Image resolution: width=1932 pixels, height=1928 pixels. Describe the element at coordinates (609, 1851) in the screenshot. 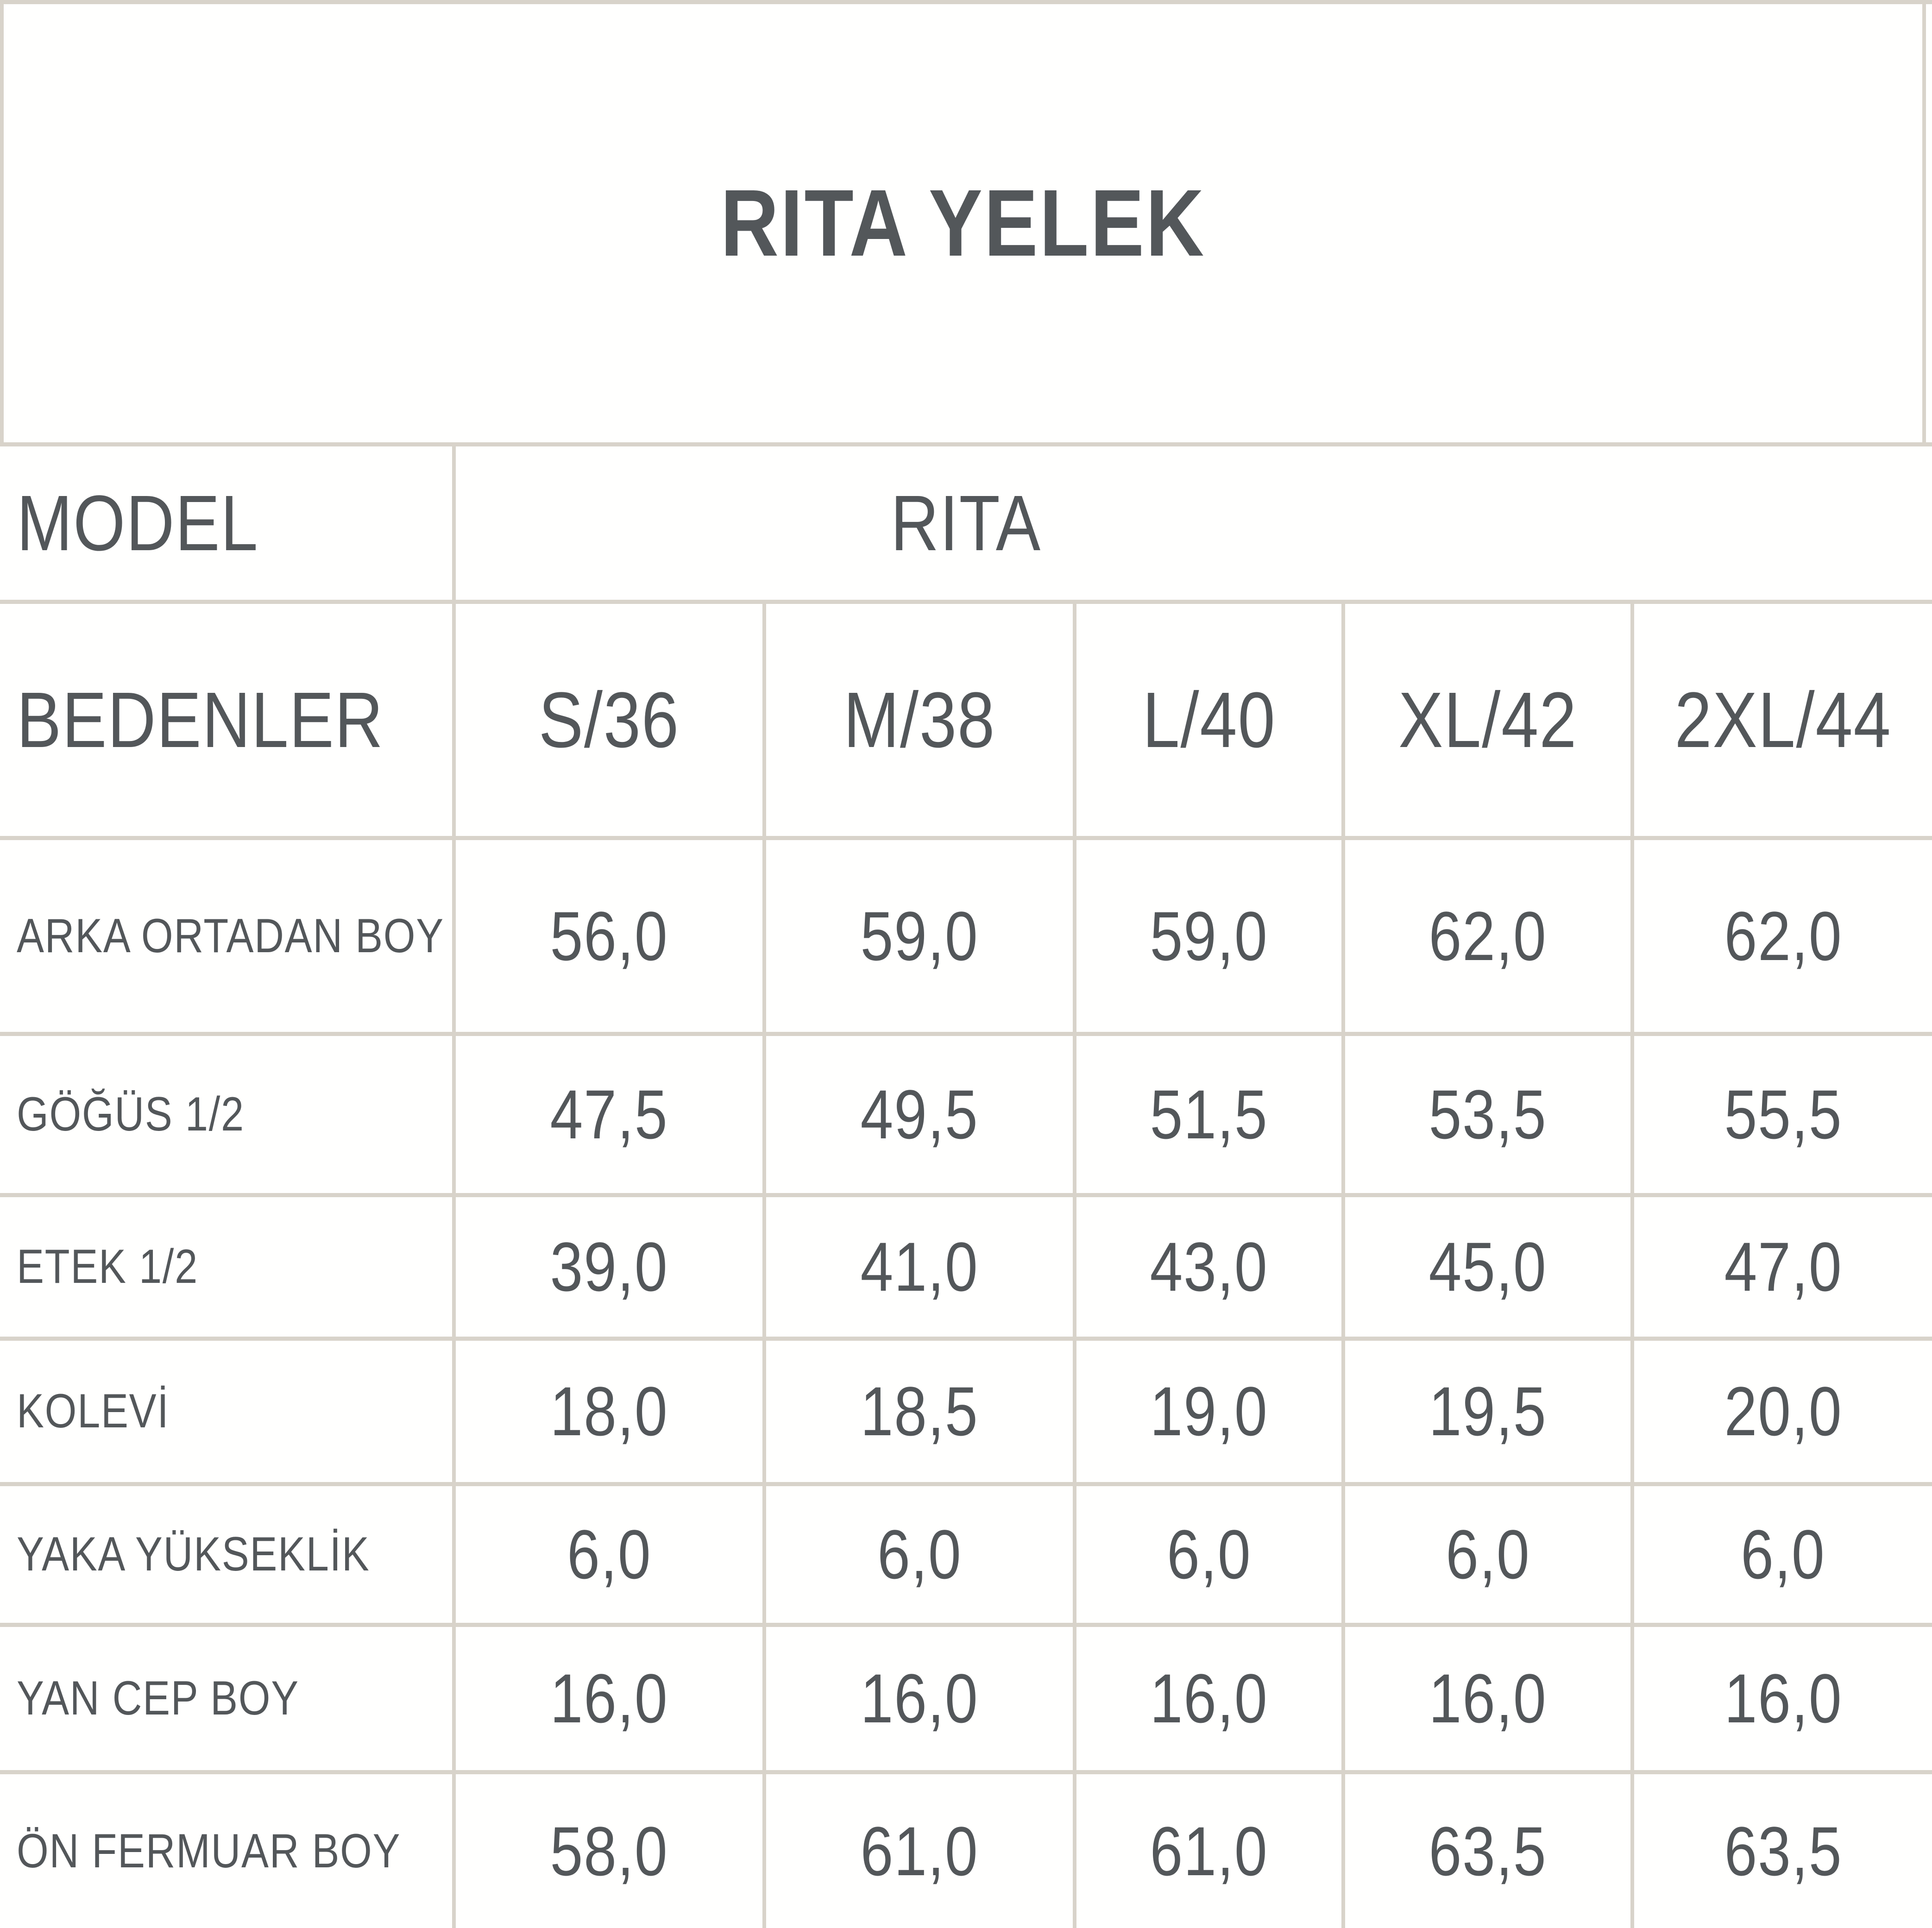

I see `measurement-value: 58,0` at that location.